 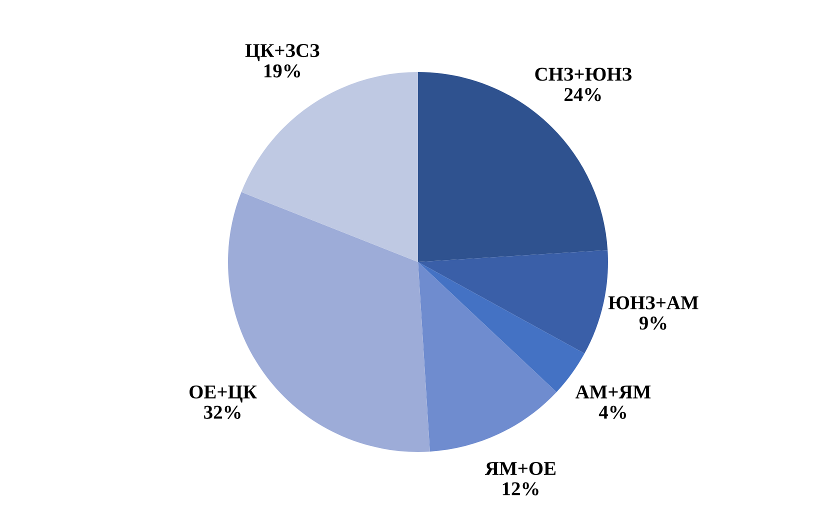 I want to click on slice-label: ЦК+ЗСЗ, so click(x=282, y=53).